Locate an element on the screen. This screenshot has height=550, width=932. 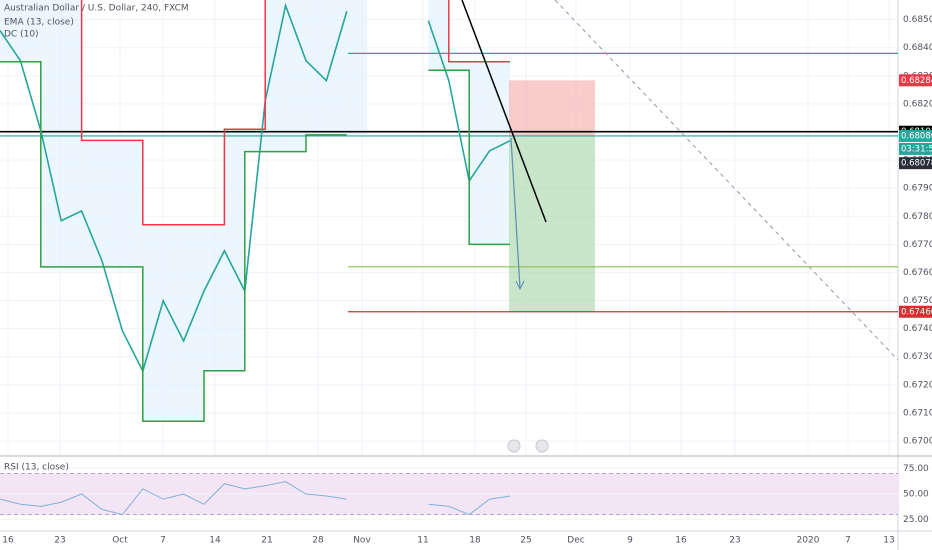
rsi-tick-label: 50.00 is located at coordinates (916, 495).